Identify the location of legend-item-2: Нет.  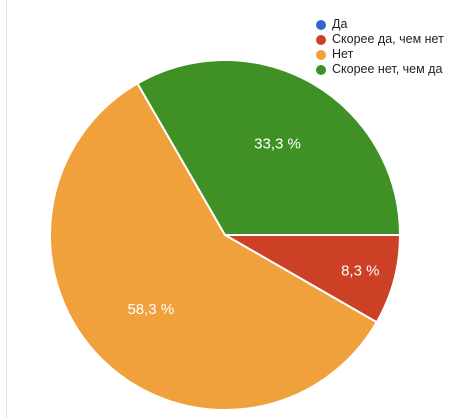
(380, 54).